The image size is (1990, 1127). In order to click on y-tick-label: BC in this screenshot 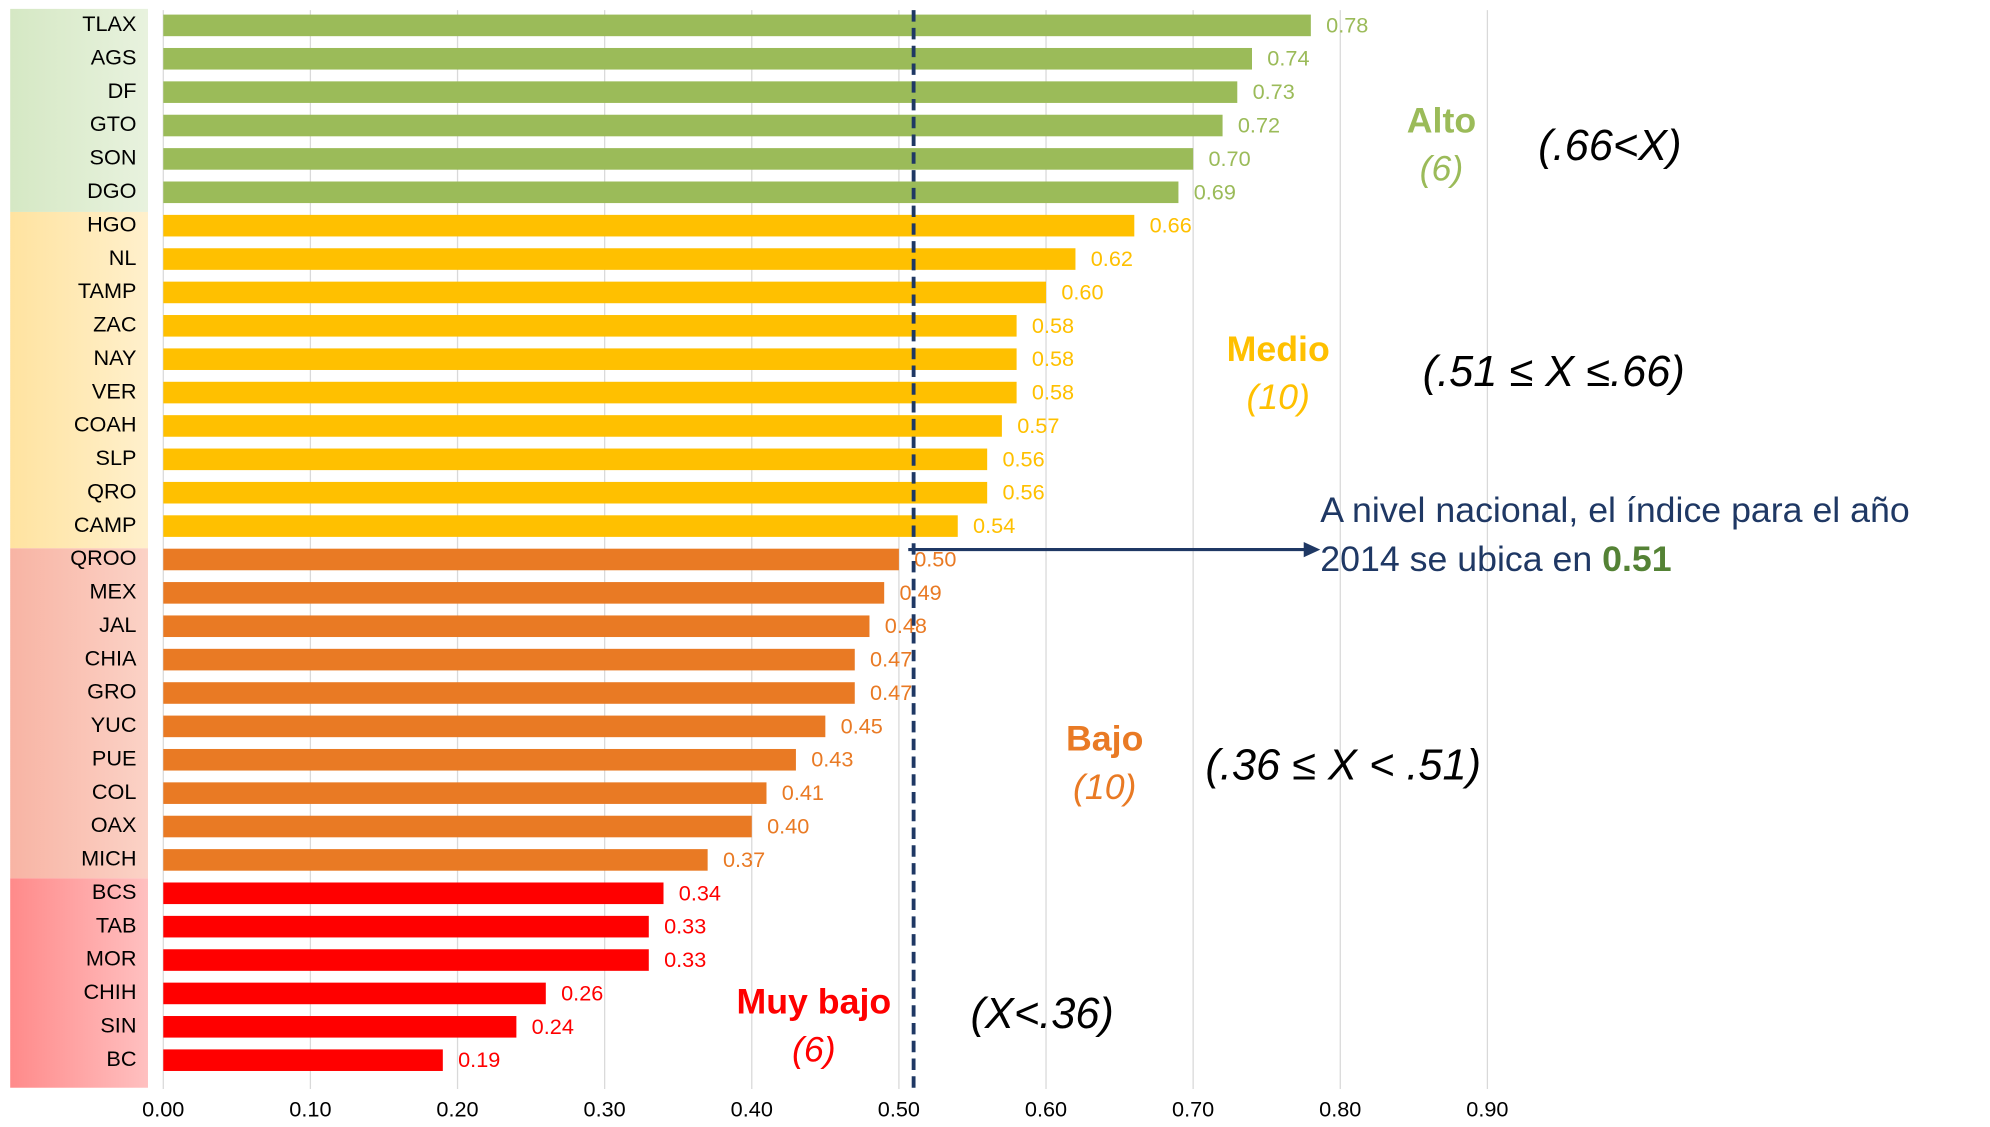, I will do `click(121, 1058)`.